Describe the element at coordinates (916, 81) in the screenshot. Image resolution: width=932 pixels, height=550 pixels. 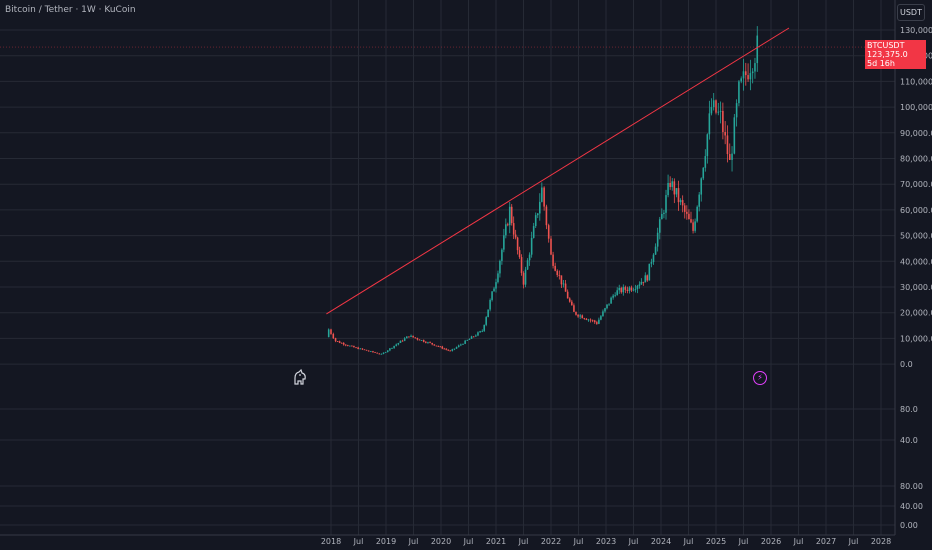
I see `y-axis-tick-label: 110,000.0` at that location.